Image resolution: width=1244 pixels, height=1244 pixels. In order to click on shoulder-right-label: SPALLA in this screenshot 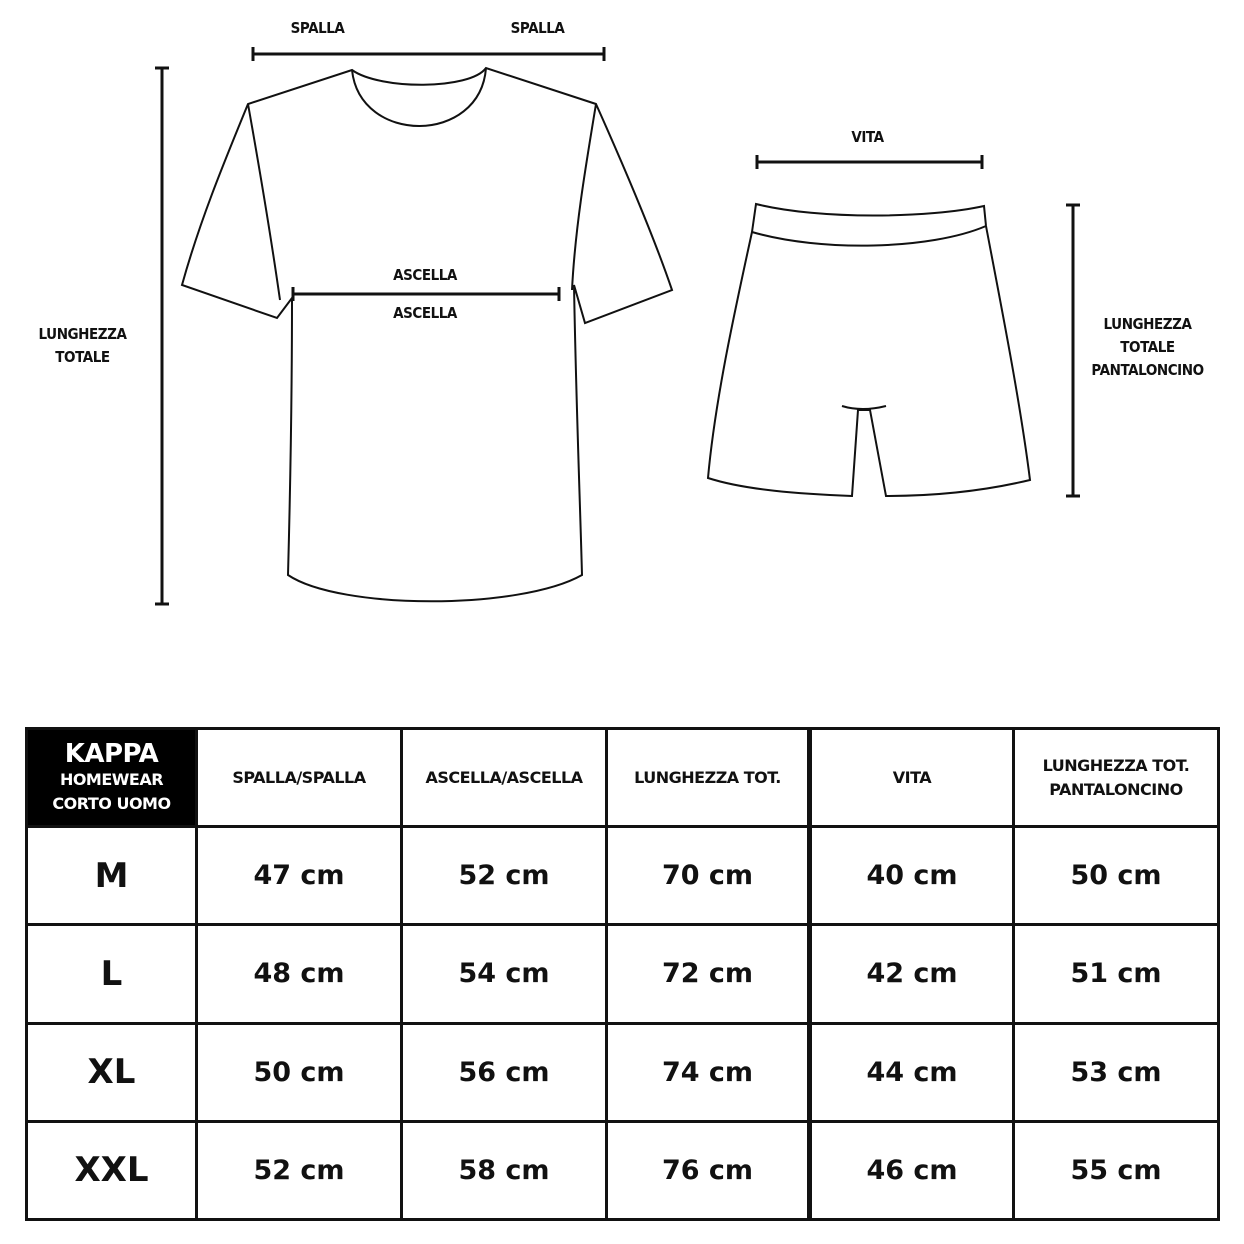, I will do `click(537, 28)`.